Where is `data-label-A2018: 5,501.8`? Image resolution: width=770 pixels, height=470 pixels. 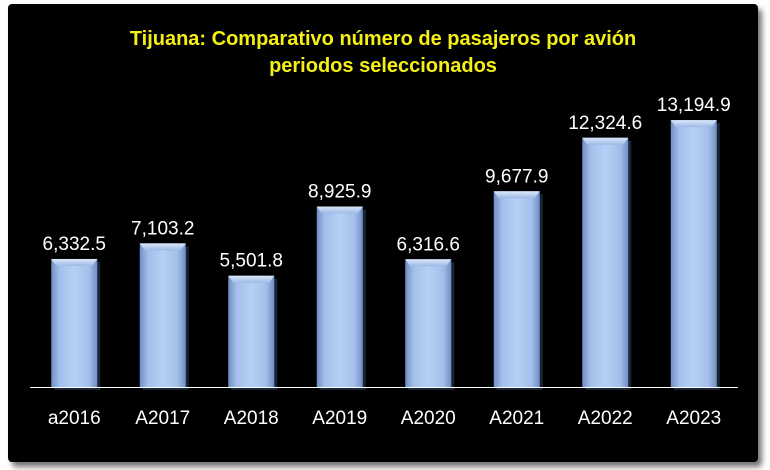
data-label-A2018: 5,501.8 is located at coordinates (251, 261).